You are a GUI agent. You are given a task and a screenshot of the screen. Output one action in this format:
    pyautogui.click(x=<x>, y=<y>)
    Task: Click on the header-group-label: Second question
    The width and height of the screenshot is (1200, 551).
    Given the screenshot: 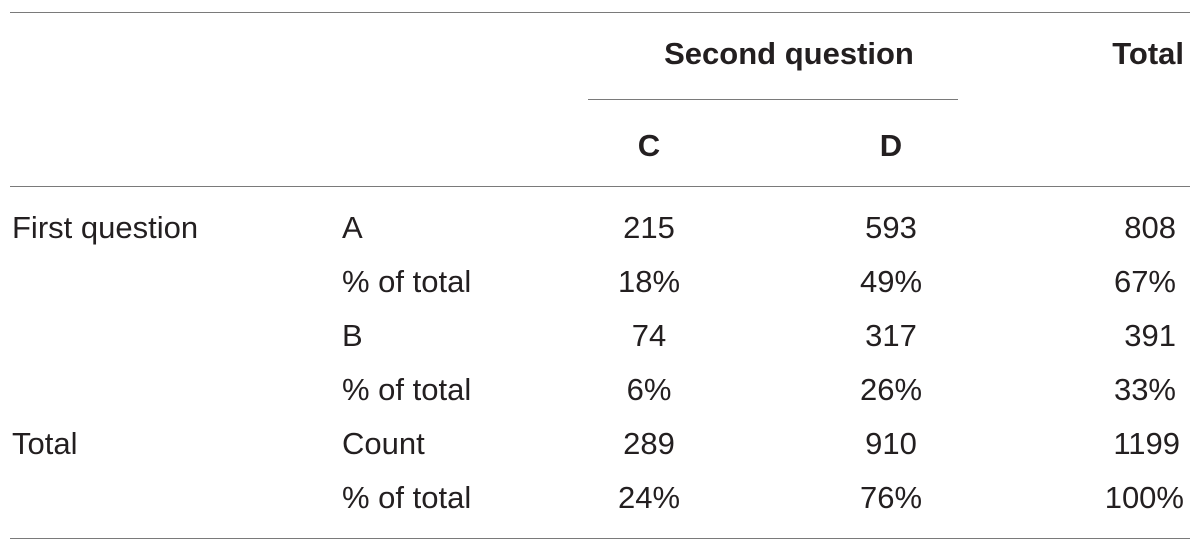 What is the action you would take?
    pyautogui.click(x=789, y=53)
    